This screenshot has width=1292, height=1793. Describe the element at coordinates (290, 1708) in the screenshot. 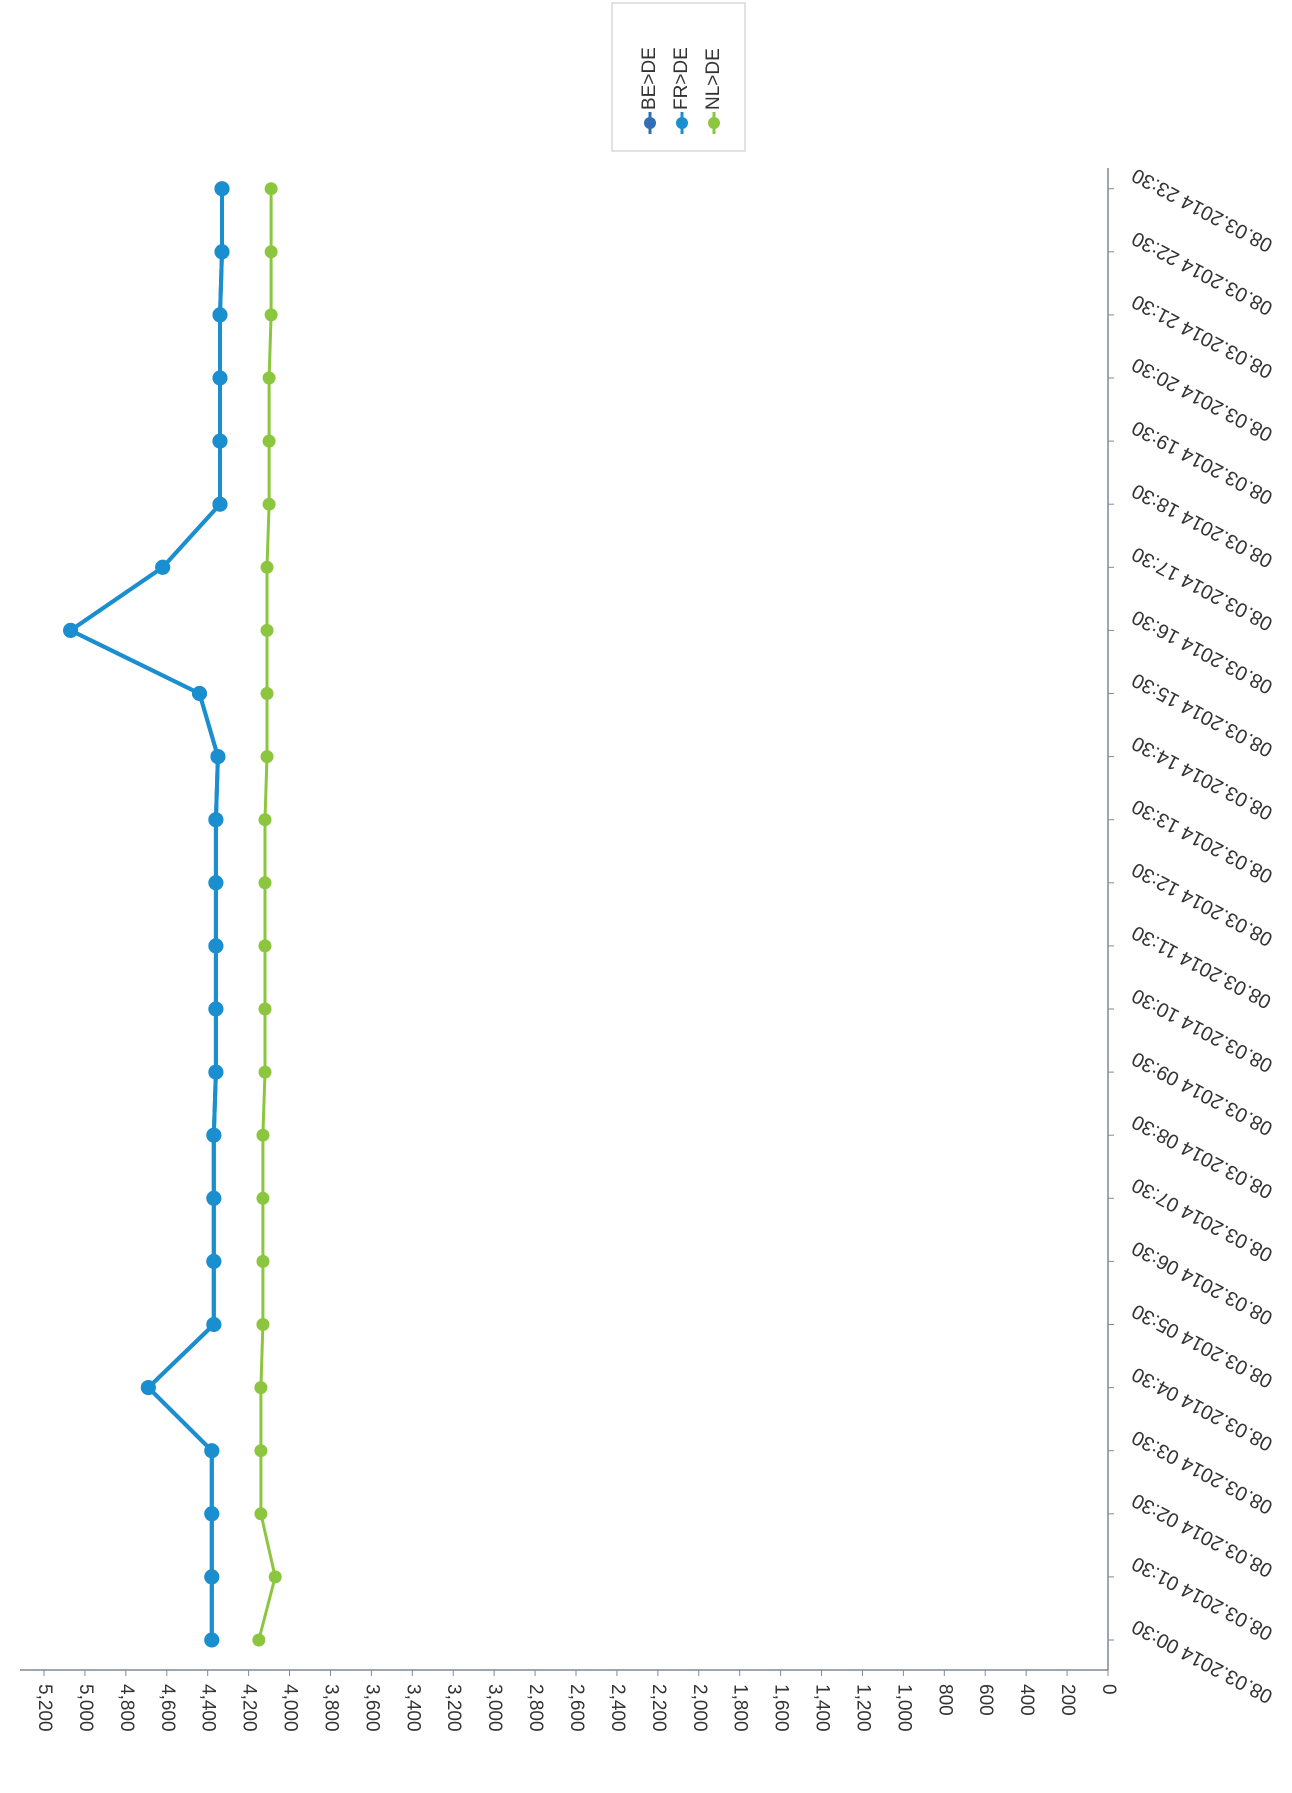

I see `y-tick-label: 4,000` at that location.